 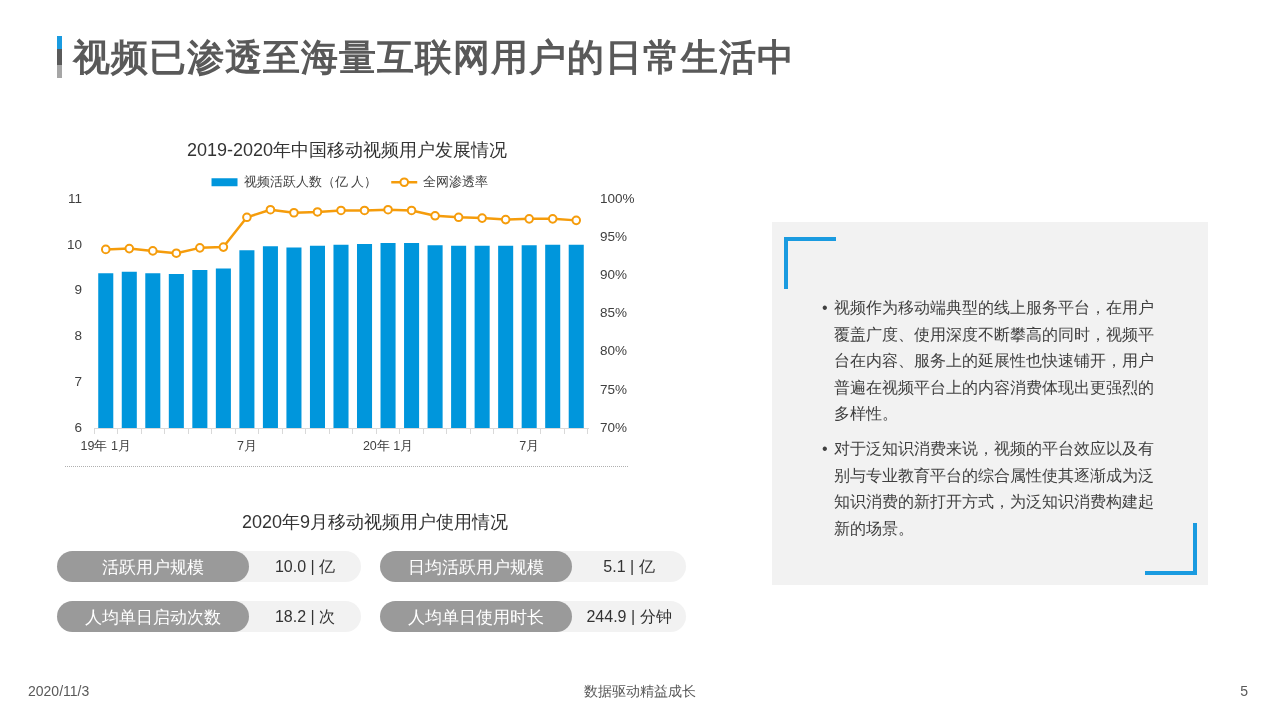 What do you see at coordinates (310, 181) in the screenshot?
I see `legend-label: 视频活跃人数（亿 人）` at bounding box center [310, 181].